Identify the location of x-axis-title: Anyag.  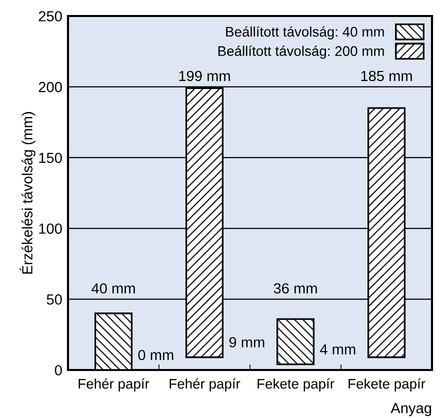
(411, 409).